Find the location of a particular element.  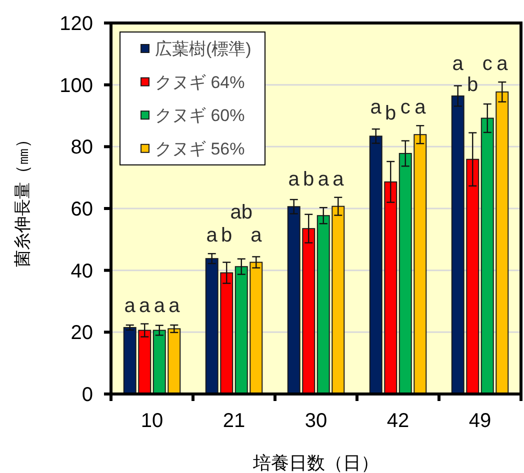

x-axis-title: 培養日数（日） is located at coordinates (315, 463).